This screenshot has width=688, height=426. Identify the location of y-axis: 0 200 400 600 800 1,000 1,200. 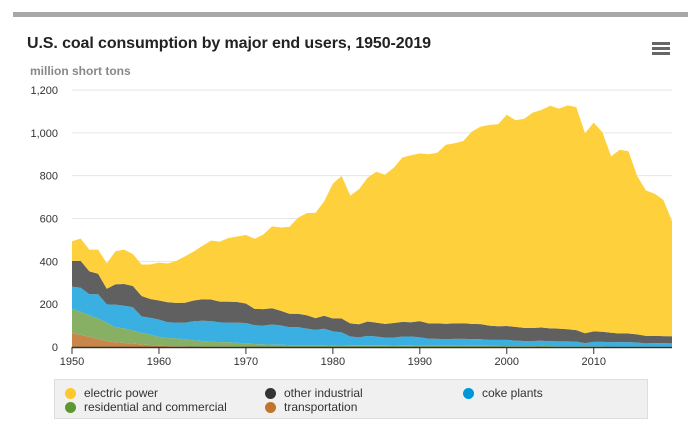
(44, 219).